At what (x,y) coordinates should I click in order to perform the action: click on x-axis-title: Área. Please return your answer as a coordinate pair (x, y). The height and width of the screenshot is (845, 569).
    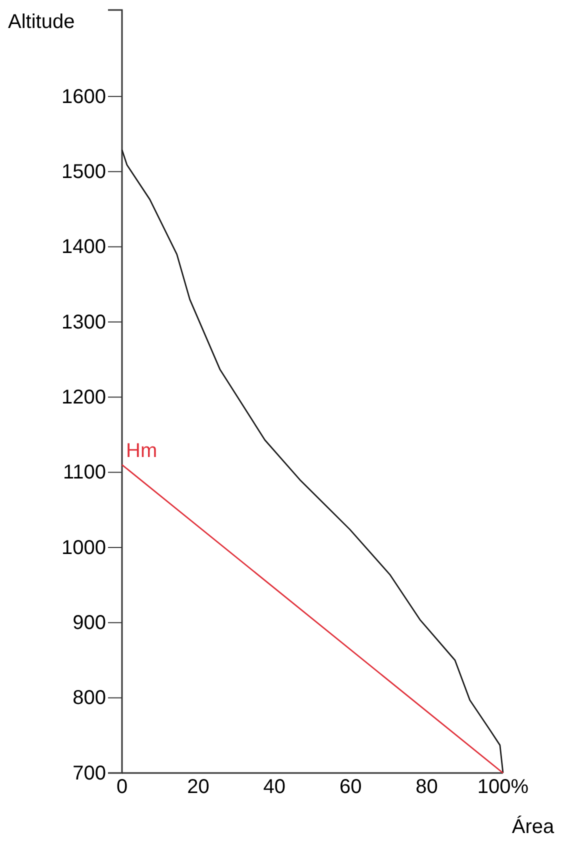
    Looking at the image, I should click on (533, 826).